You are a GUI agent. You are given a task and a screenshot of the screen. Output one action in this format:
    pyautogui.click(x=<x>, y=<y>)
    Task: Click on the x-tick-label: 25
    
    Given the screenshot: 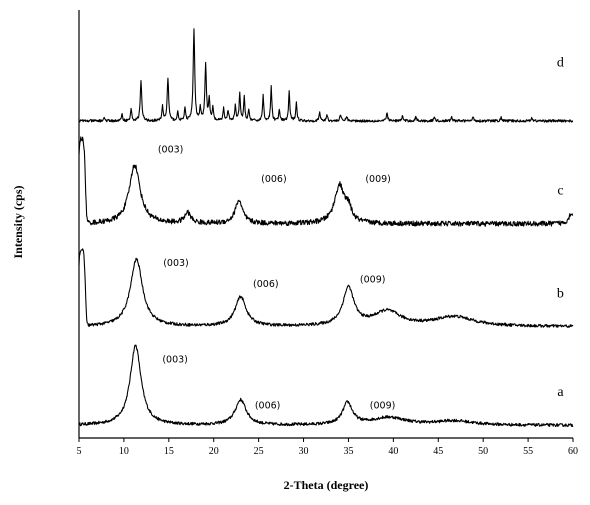 What is the action you would take?
    pyautogui.click(x=259, y=451)
    